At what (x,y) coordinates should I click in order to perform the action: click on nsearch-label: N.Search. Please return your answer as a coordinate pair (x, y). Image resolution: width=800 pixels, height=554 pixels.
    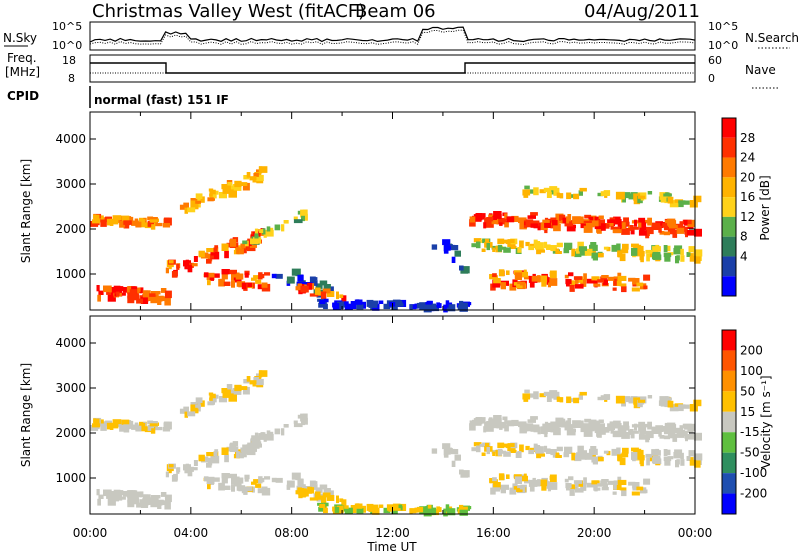
    Looking at the image, I should click on (772, 38).